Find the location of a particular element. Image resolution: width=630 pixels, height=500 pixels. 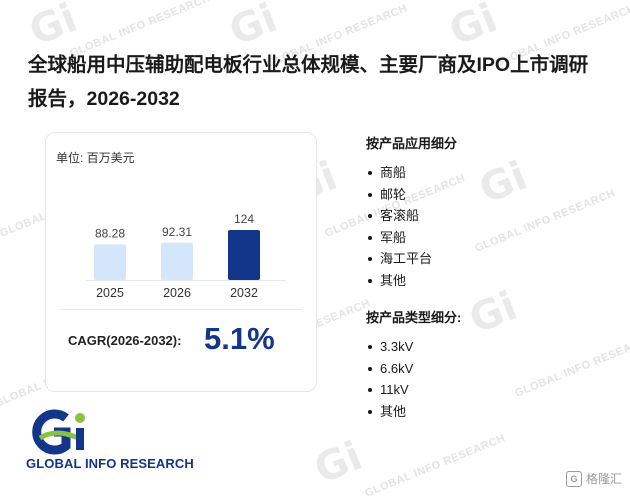

list-item: 商船 is located at coordinates (411, 173).